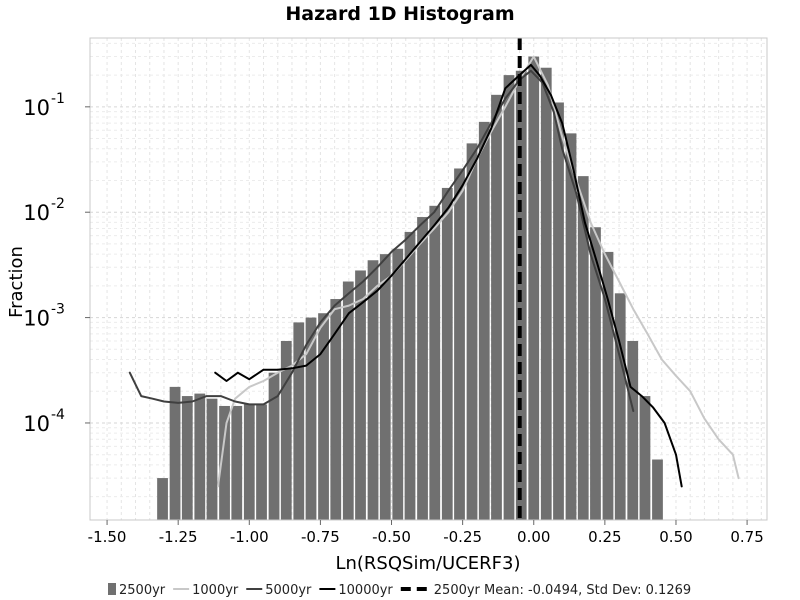  What do you see at coordinates (58, 204) in the screenshot?
I see `y-tick-label-exponent: -2` at bounding box center [58, 204].